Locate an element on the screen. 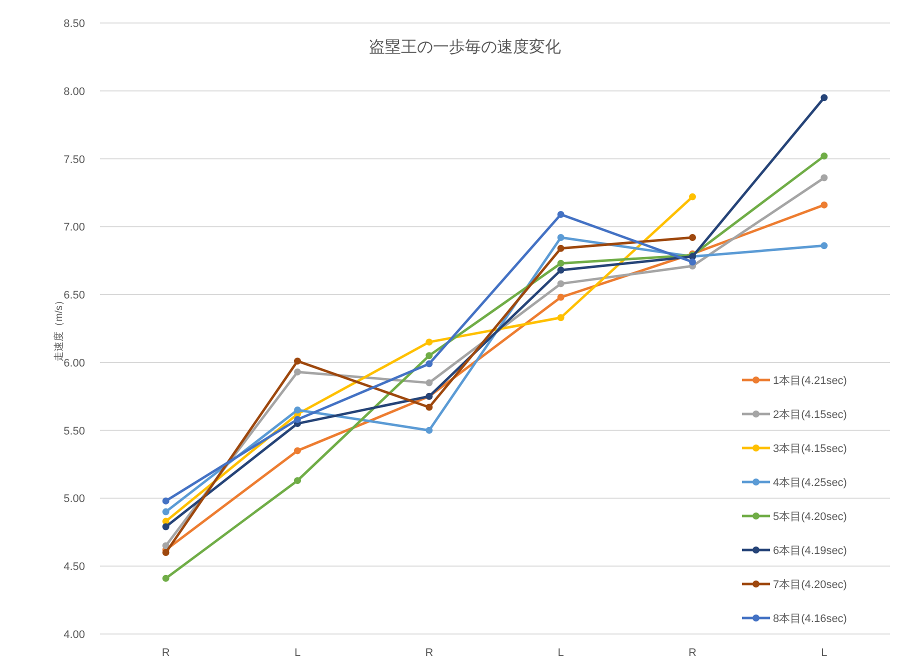 The image size is (912, 670). y-tick-label: 6.00 is located at coordinates (74, 363).